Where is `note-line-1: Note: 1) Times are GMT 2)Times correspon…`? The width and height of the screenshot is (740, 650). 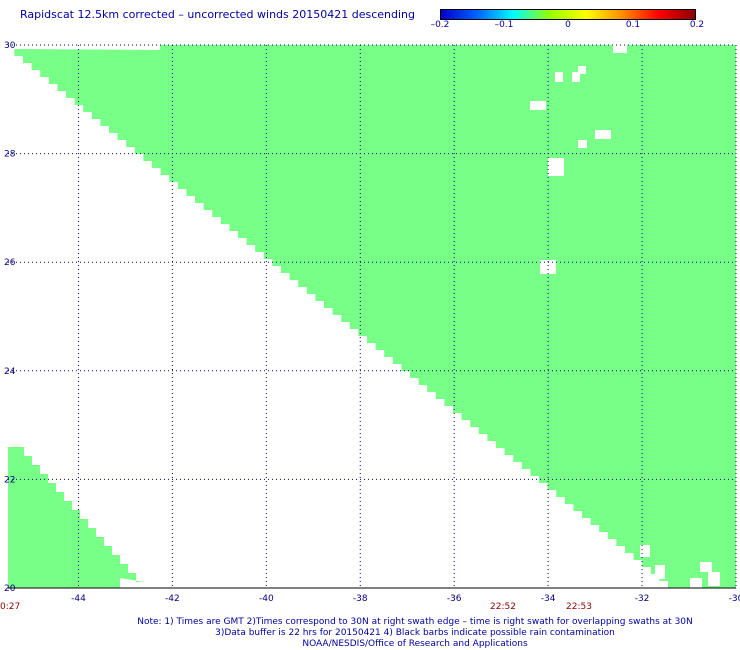
note-line-1: Note: 1) Times are GMT 2)Times correspon… is located at coordinates (415, 622).